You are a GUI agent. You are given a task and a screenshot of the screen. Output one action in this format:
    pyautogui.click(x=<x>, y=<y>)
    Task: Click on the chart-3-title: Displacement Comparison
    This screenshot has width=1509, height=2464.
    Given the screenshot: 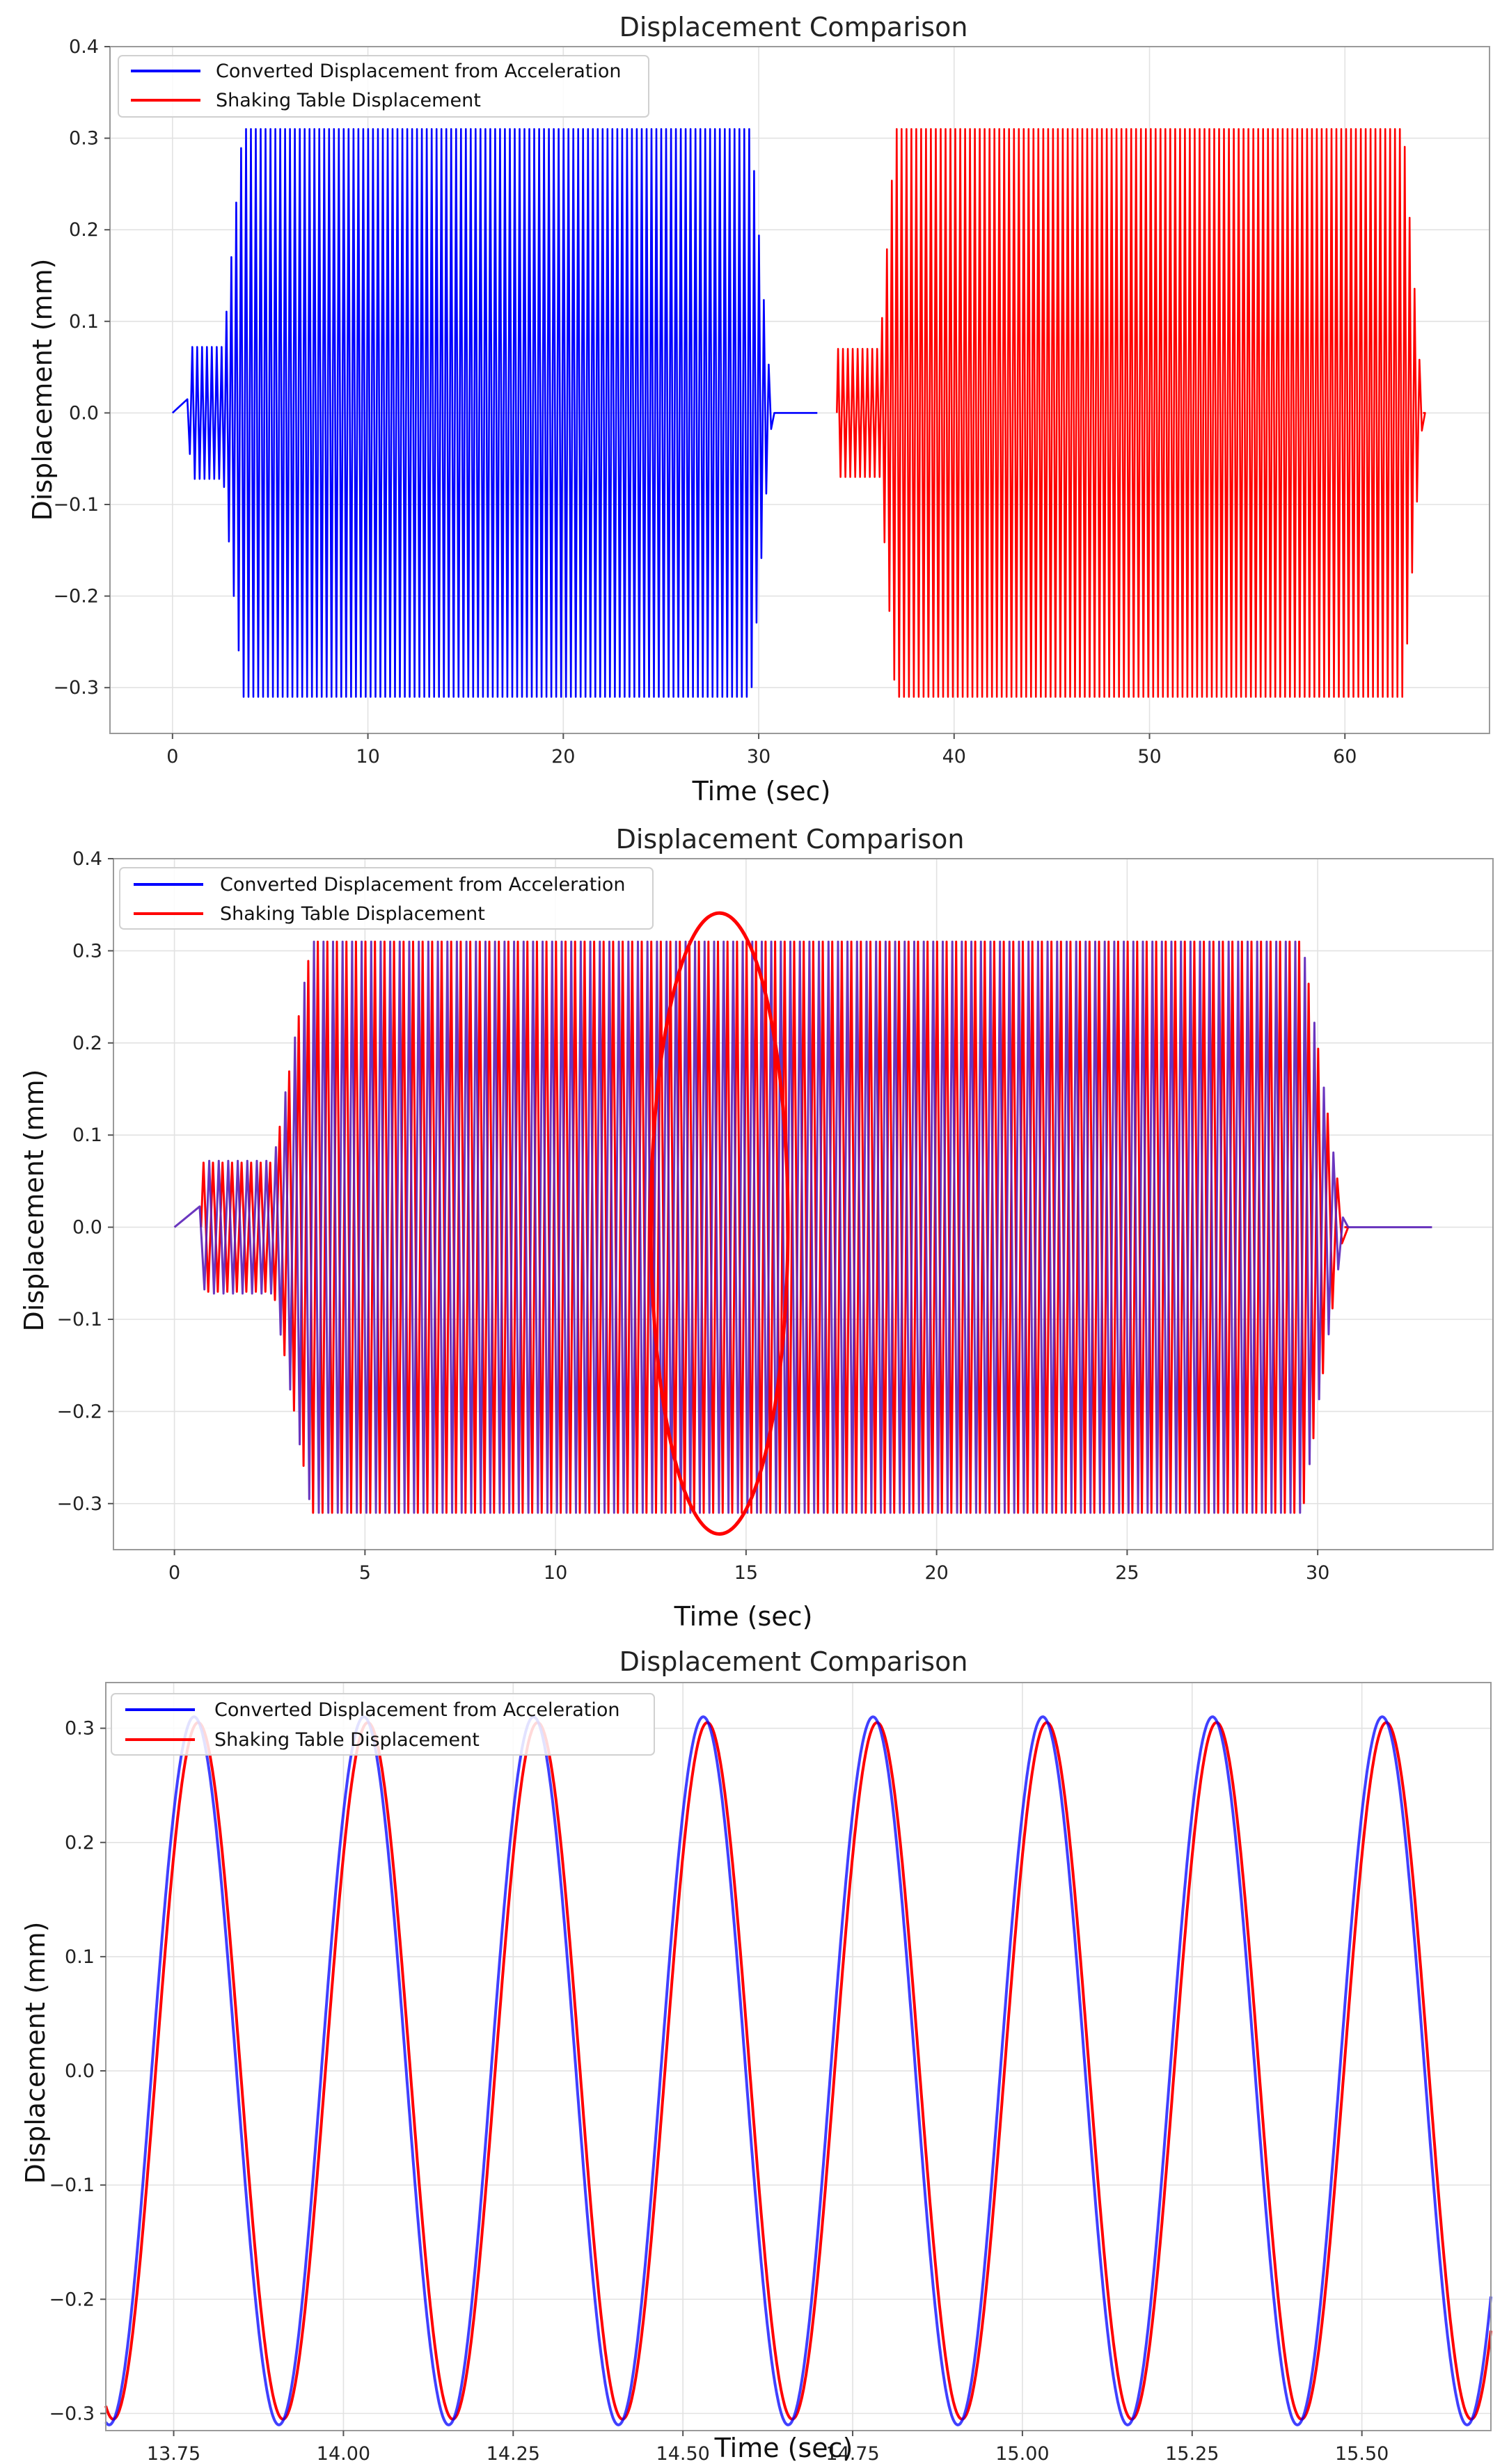 What is the action you would take?
    pyautogui.click(x=793, y=1661)
    